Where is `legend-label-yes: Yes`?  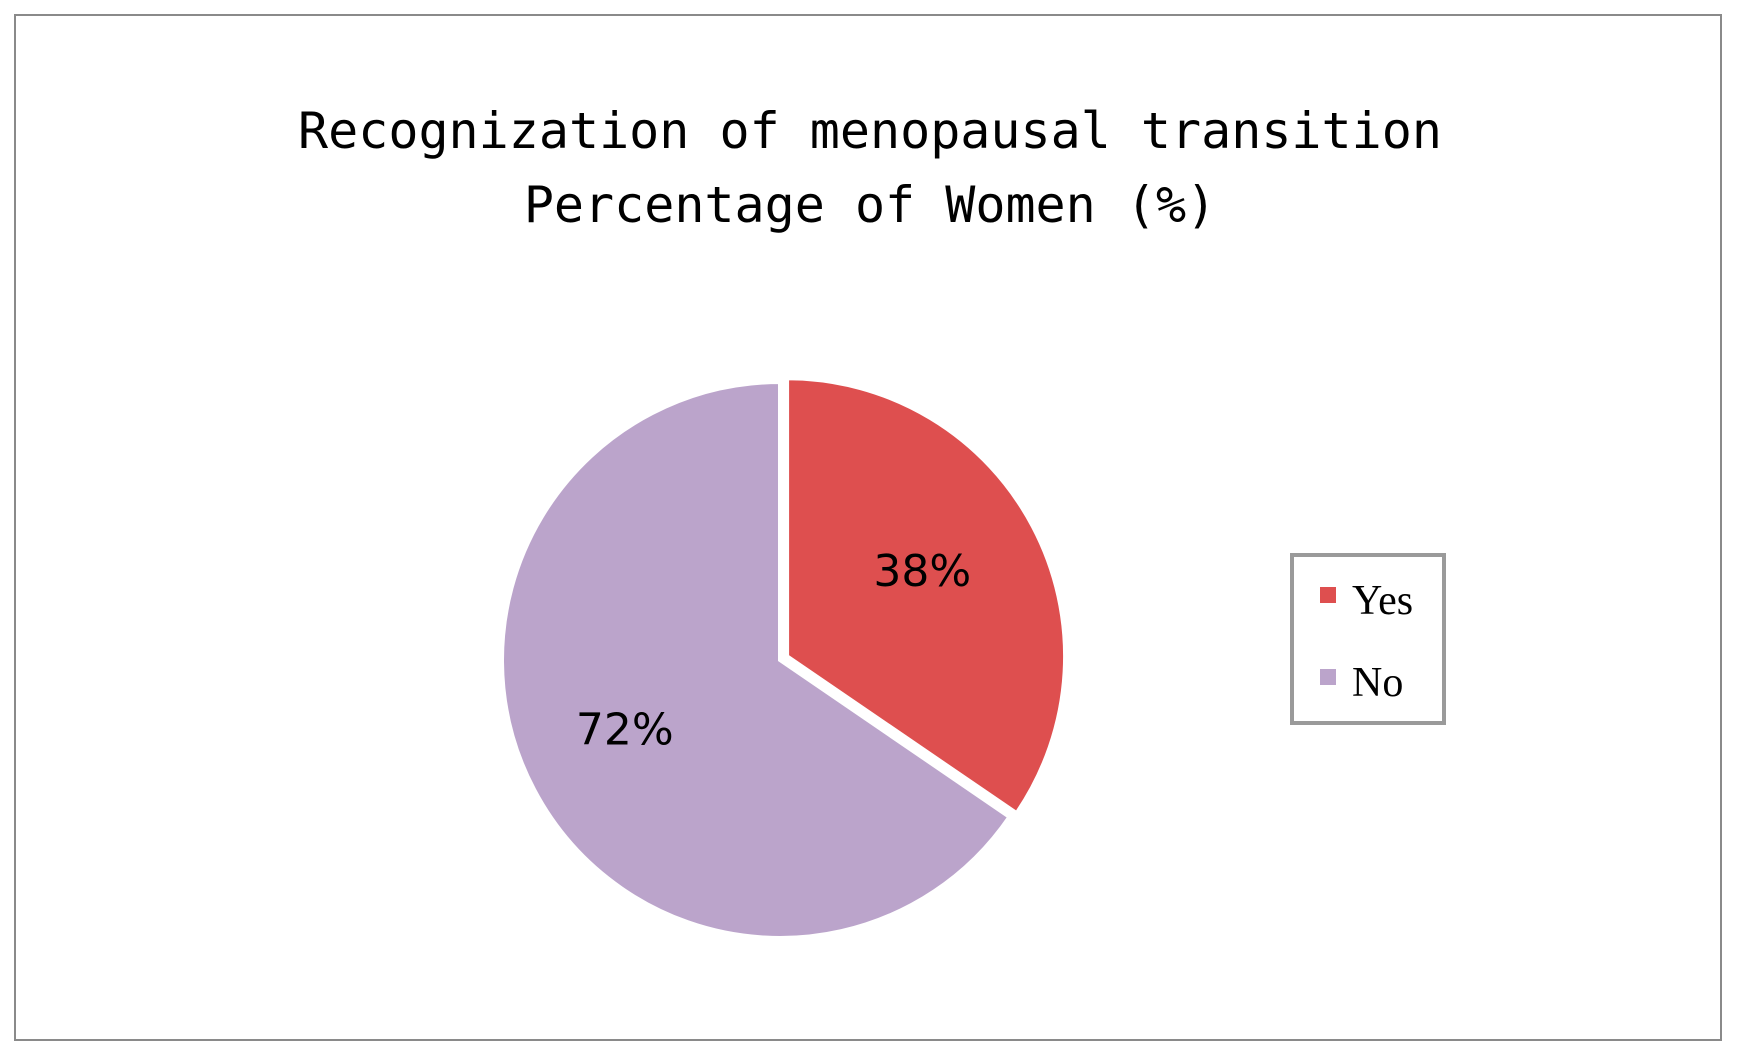
legend-label-yes: Yes is located at coordinates (1382, 601).